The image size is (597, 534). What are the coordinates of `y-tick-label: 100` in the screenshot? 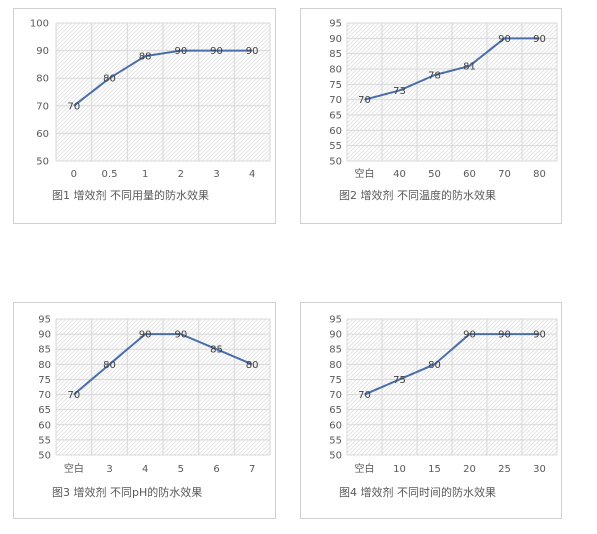 It's located at (39, 24).